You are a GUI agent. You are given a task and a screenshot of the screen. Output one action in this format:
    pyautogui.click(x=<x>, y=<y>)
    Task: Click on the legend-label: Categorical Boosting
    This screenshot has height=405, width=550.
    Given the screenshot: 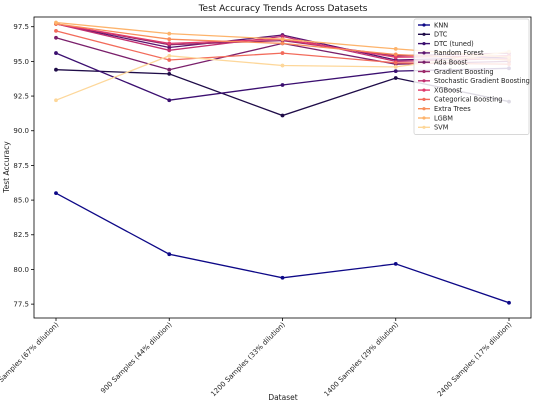 What is the action you would take?
    pyautogui.click(x=468, y=100)
    